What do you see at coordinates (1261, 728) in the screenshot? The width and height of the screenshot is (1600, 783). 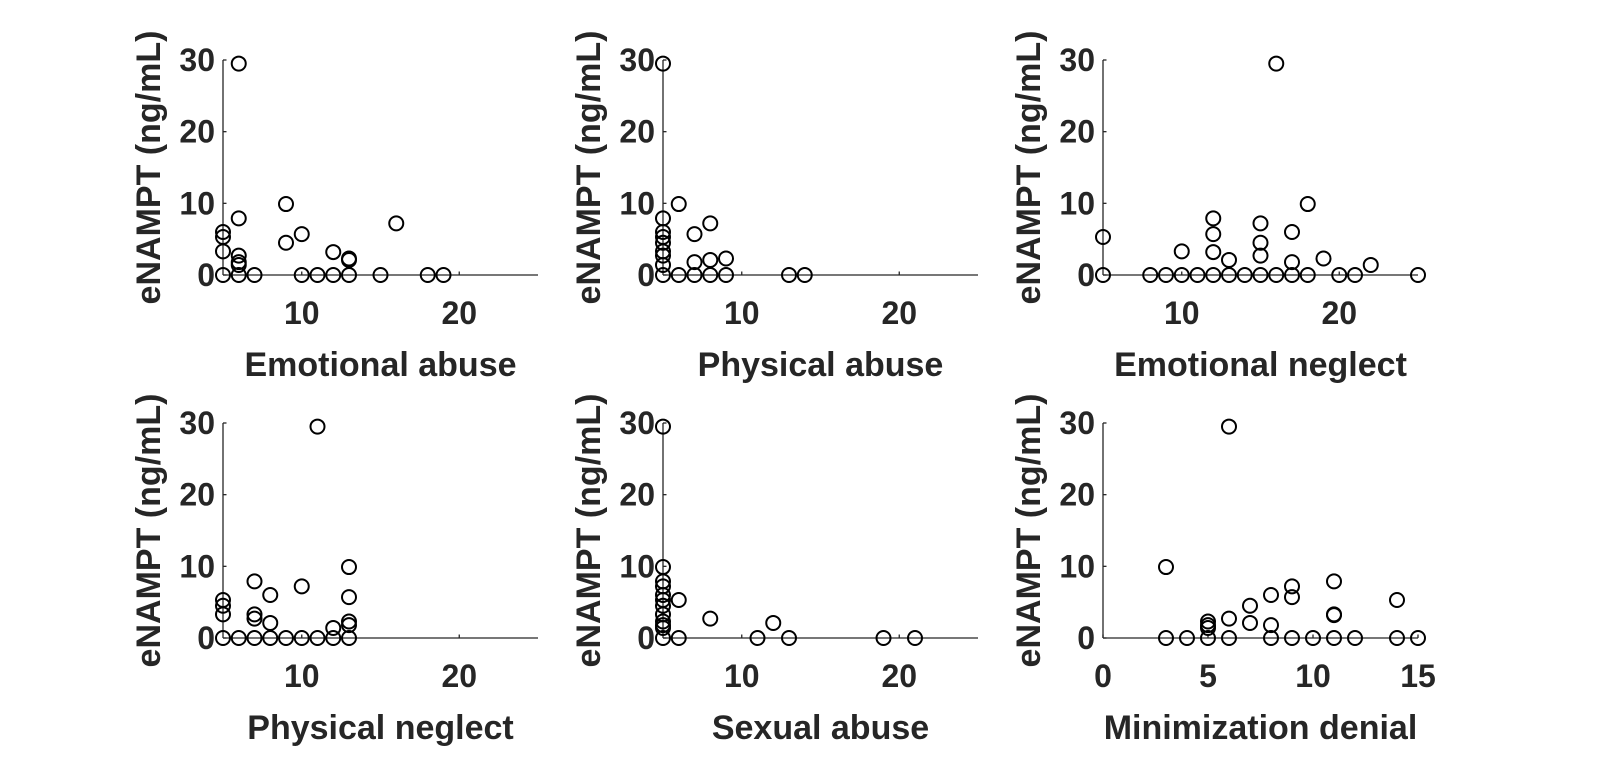 I see `x-axis-label: Minimization denial` at bounding box center [1261, 728].